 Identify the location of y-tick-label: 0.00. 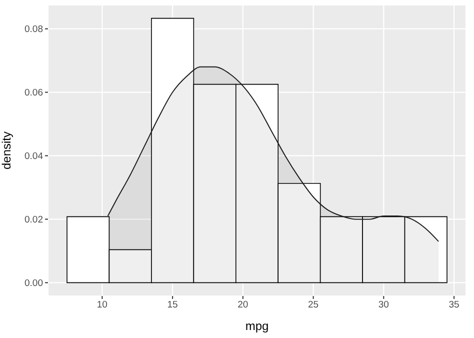
(33, 284).